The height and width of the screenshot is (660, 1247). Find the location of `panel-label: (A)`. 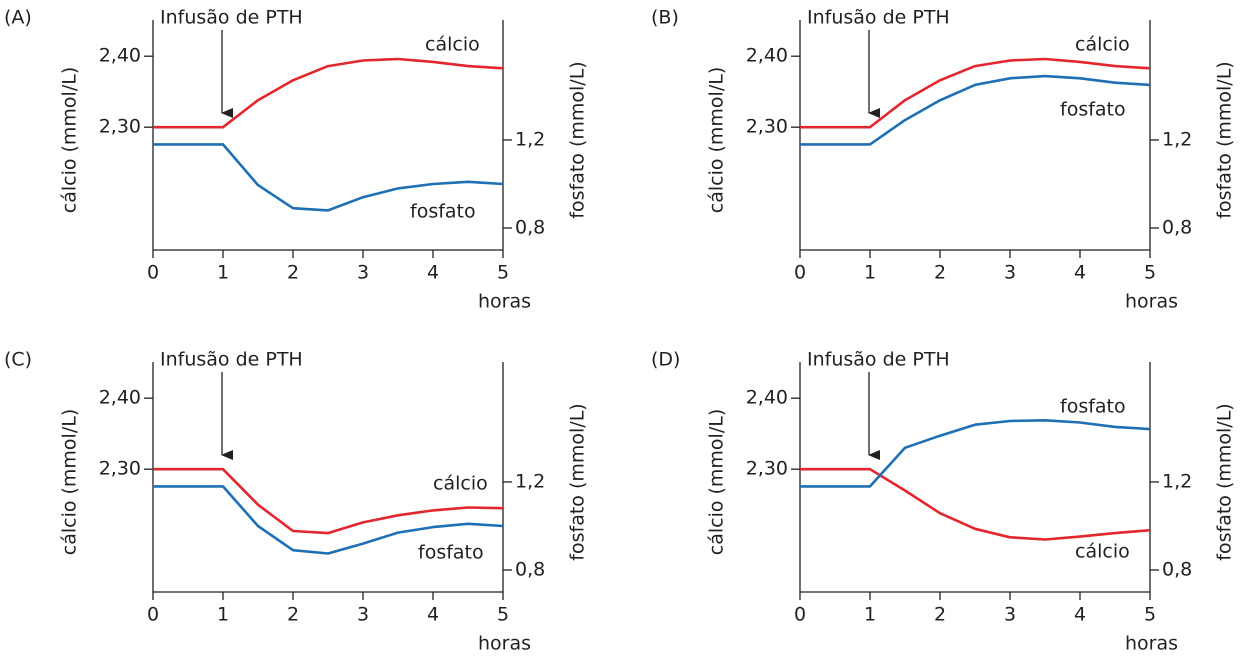

panel-label: (A) is located at coordinates (18, 18).